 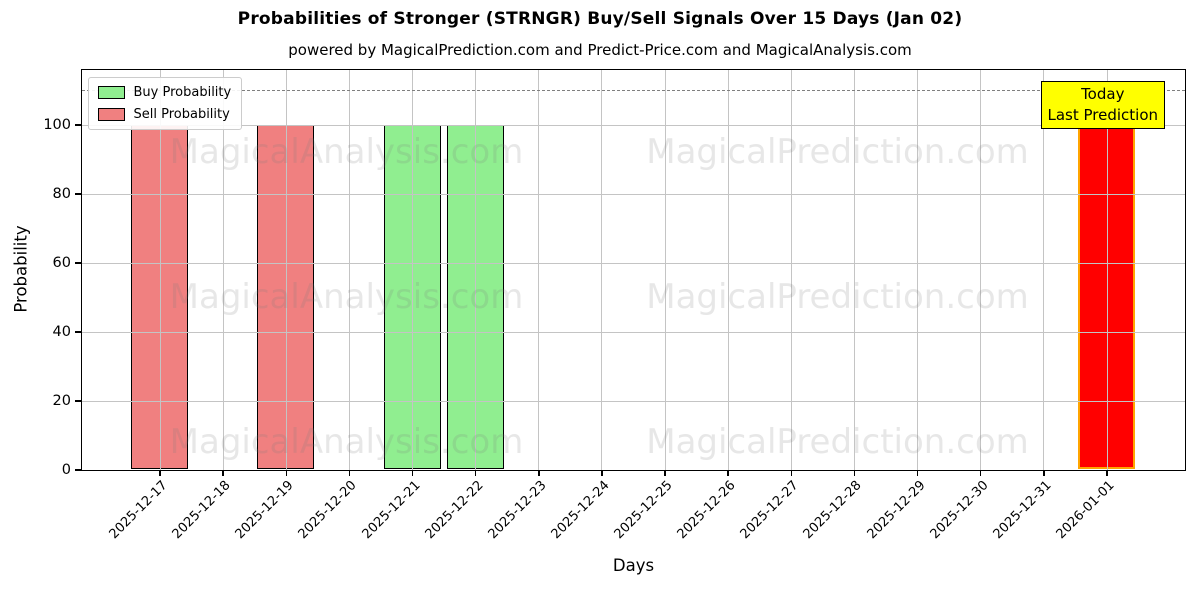 What do you see at coordinates (1103, 104) in the screenshot?
I see `today-annotation: Today Last Prediction` at bounding box center [1103, 104].